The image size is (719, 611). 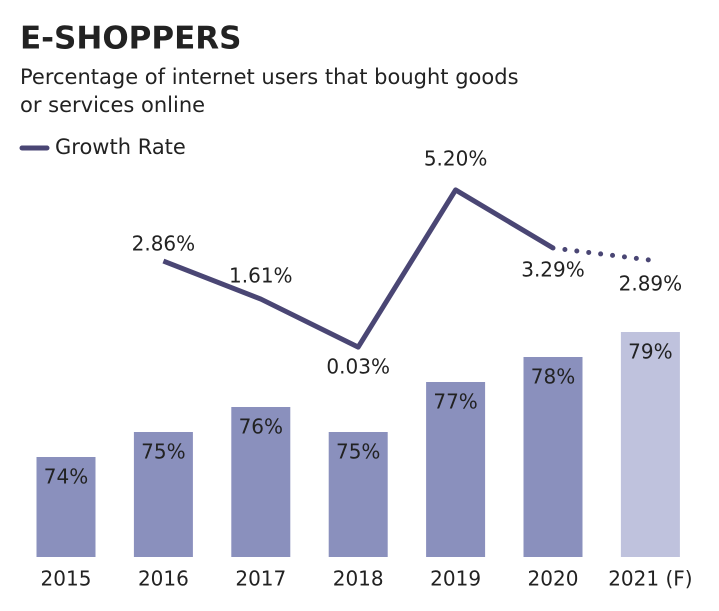 What do you see at coordinates (164, 244) in the screenshot?
I see `data-label: 2.86%` at bounding box center [164, 244].